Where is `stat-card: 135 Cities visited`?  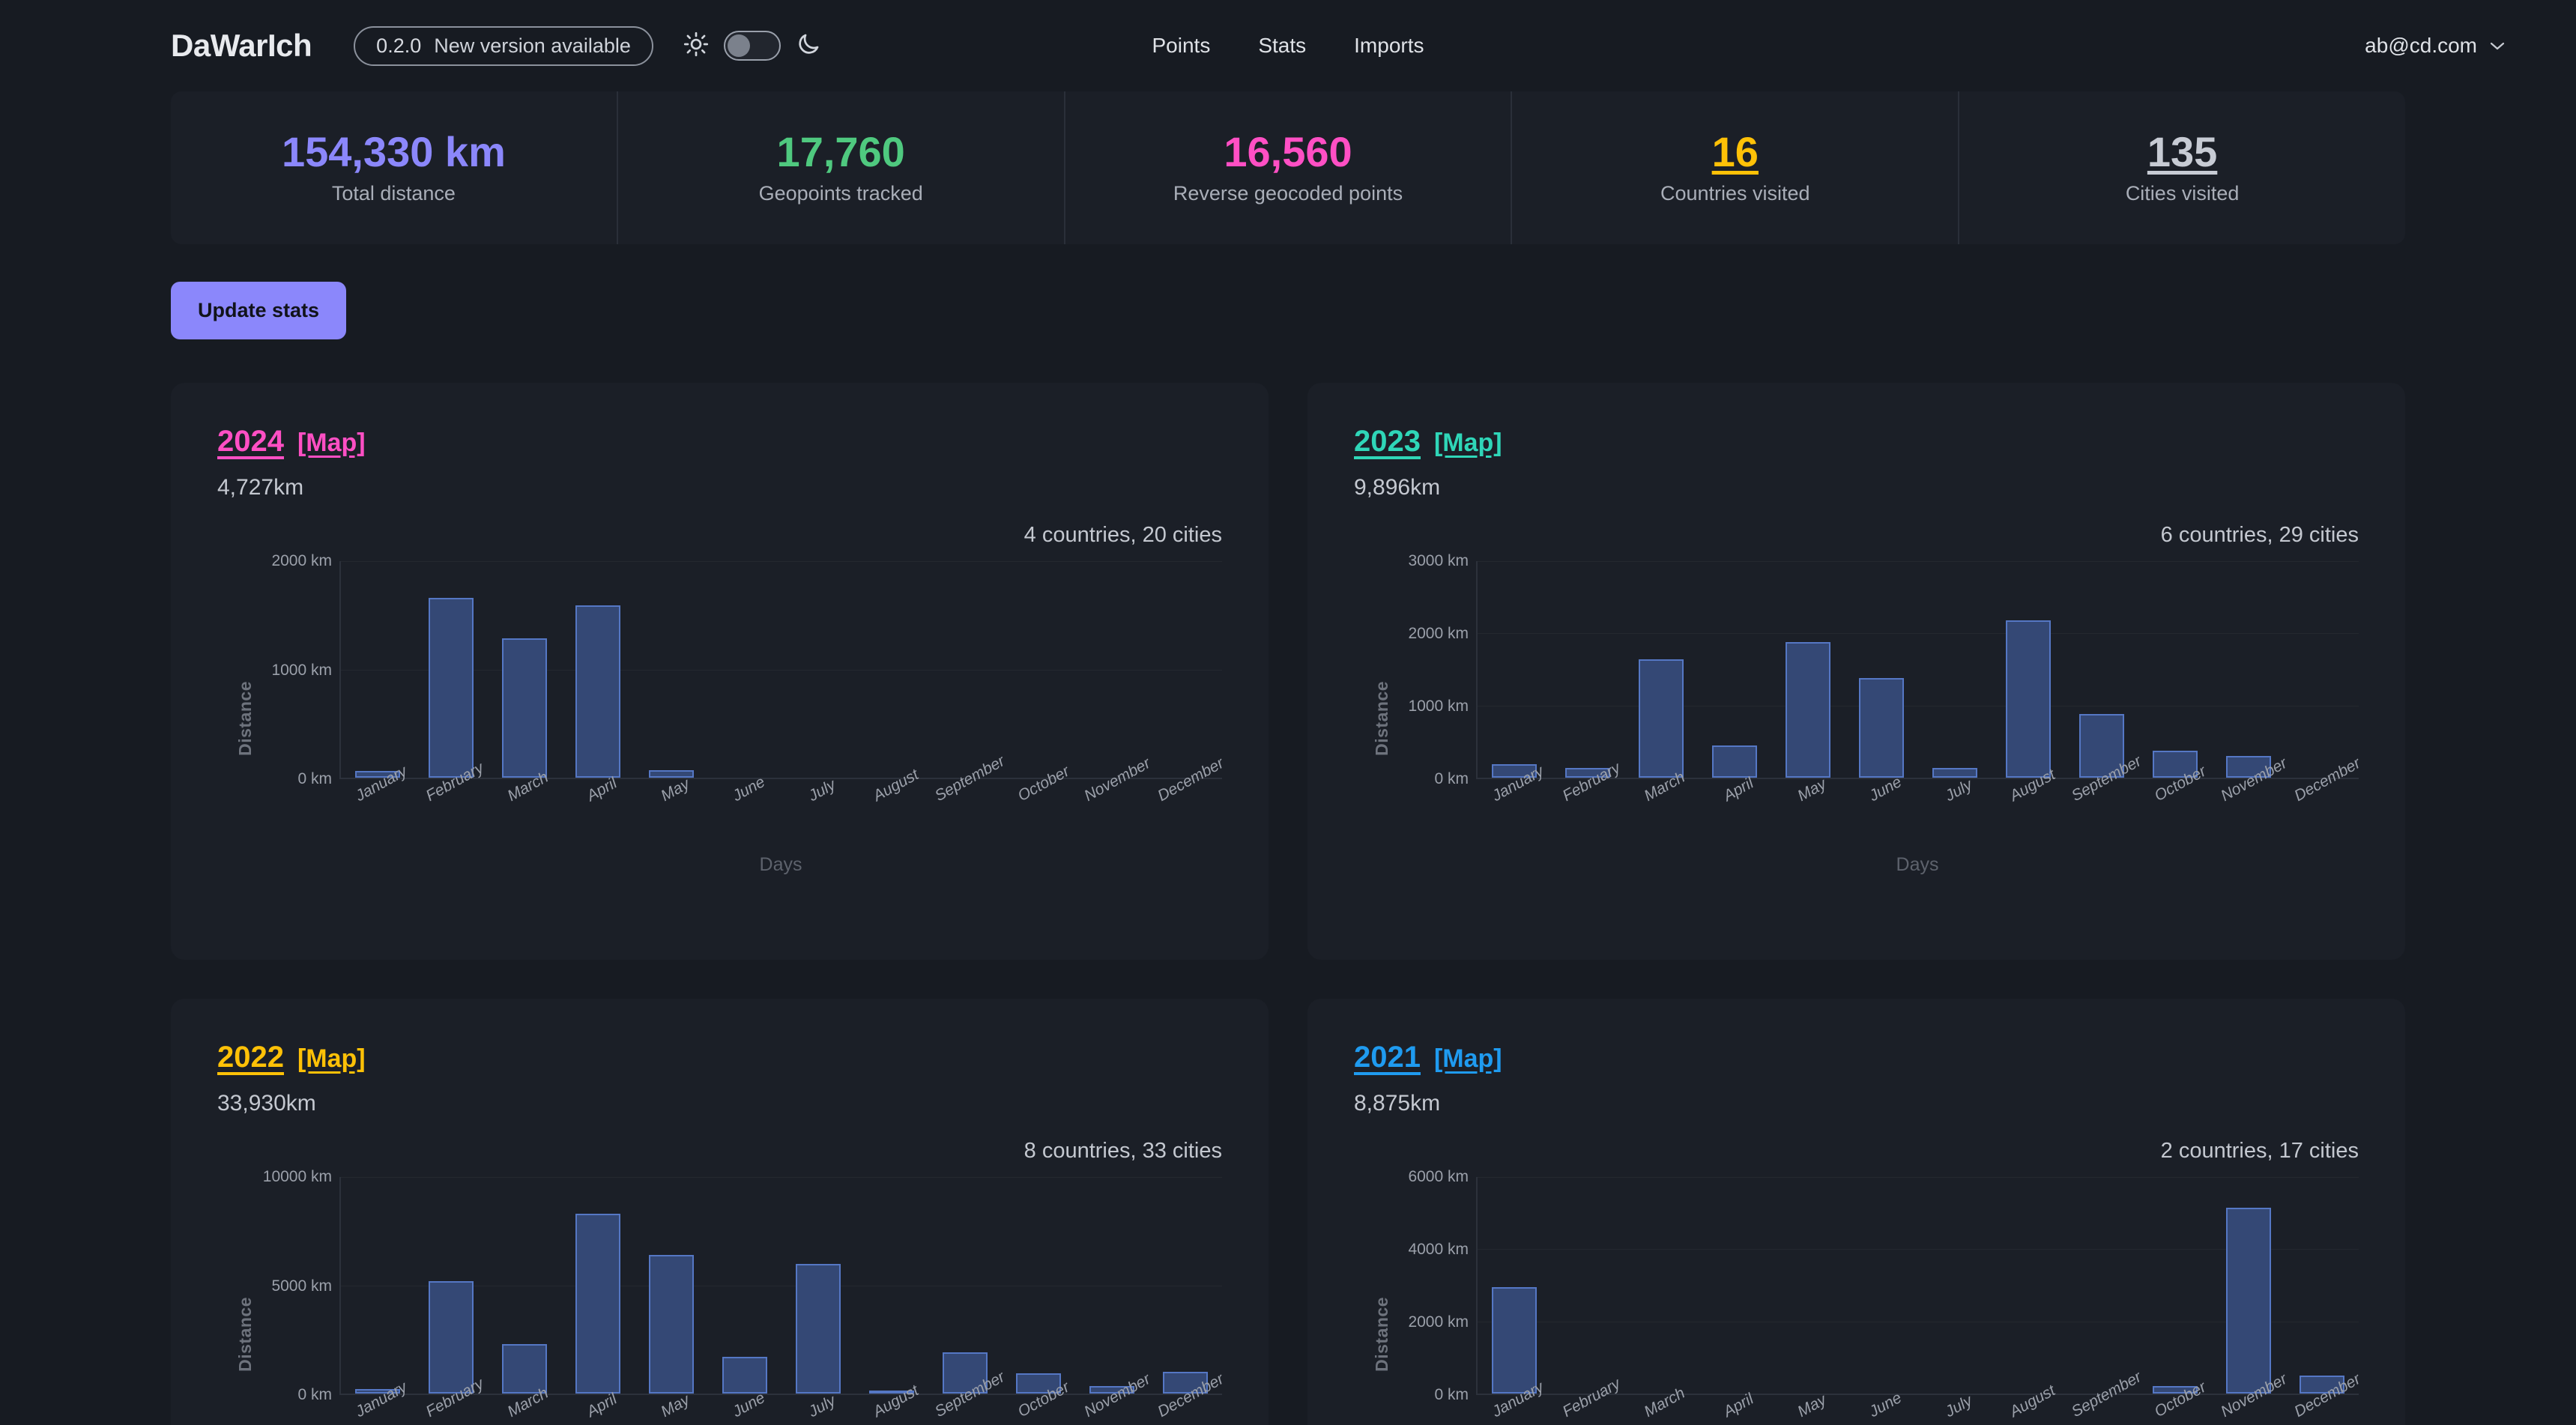
stat-card: 135 Cities visited is located at coordinates (2182, 167).